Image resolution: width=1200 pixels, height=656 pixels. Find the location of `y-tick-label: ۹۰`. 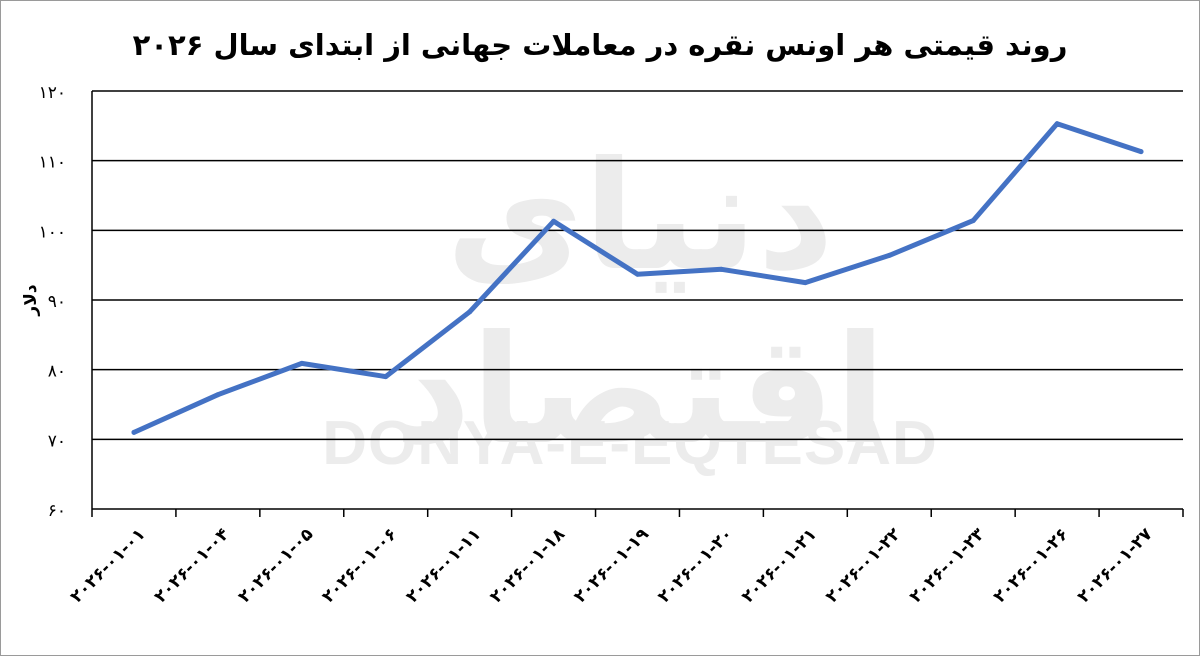

y-tick-label: ۹۰ is located at coordinates (57, 302).